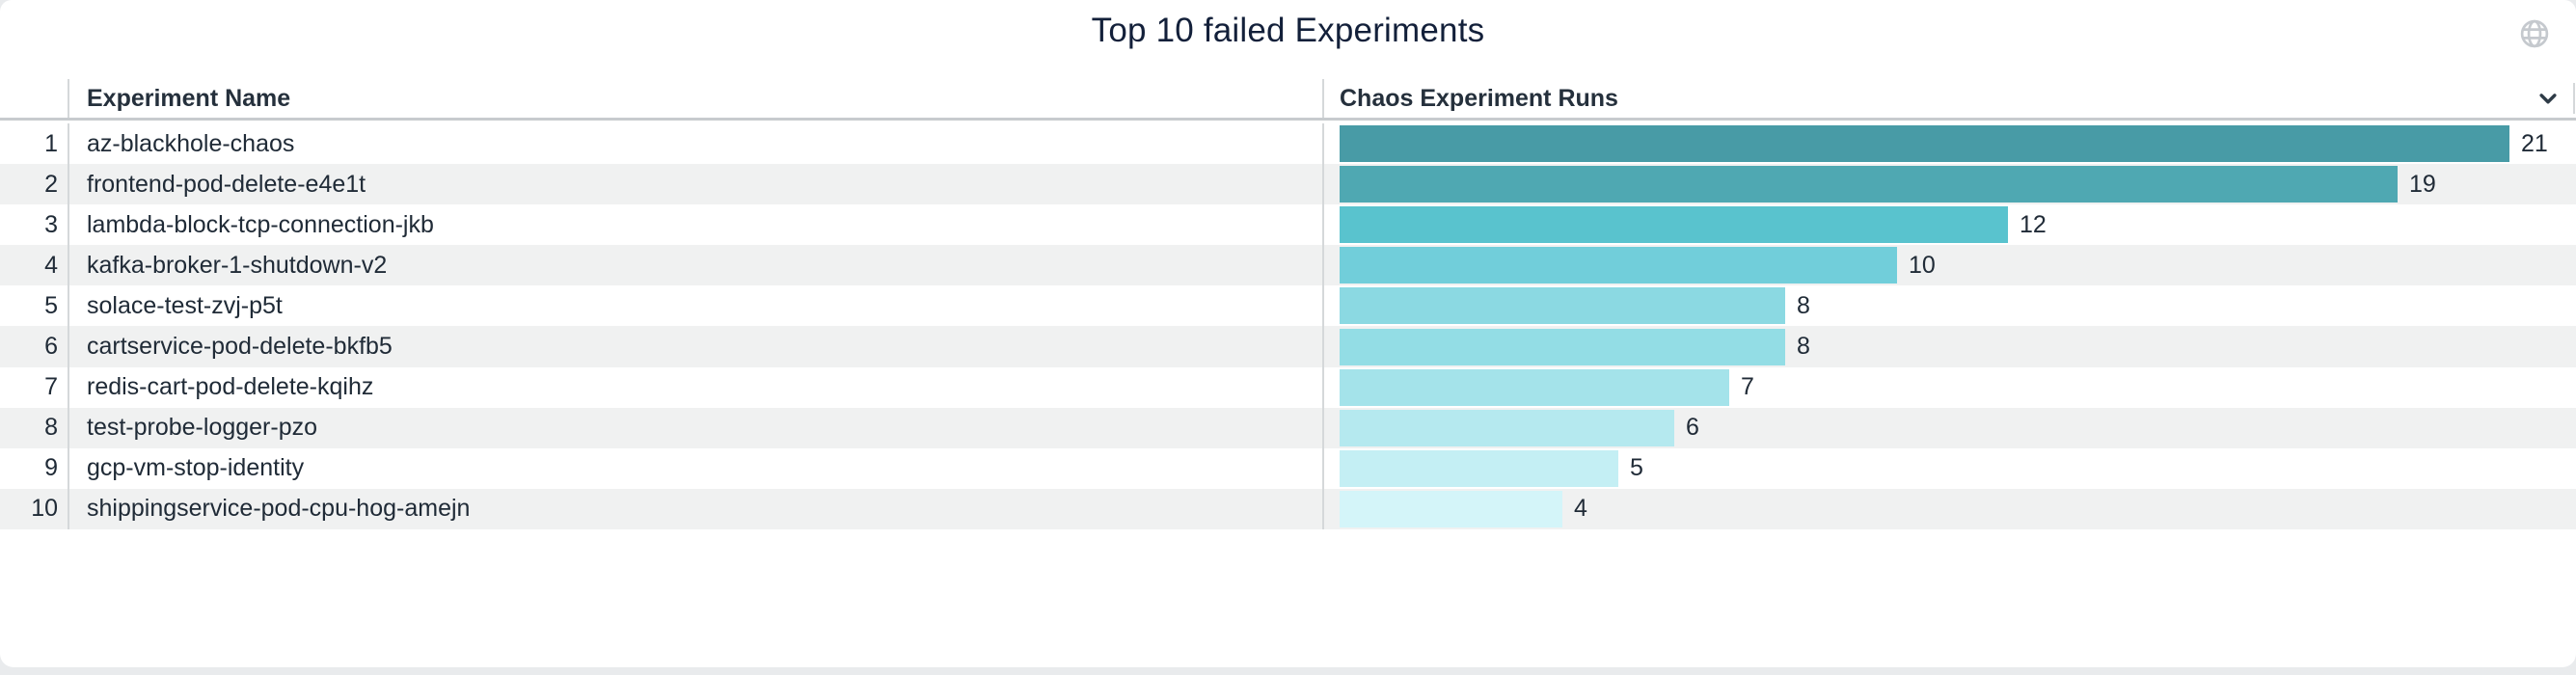  I want to click on table-row: 10 shippingservice-pod-cpu-hog-amejn 4, so click(1288, 508).